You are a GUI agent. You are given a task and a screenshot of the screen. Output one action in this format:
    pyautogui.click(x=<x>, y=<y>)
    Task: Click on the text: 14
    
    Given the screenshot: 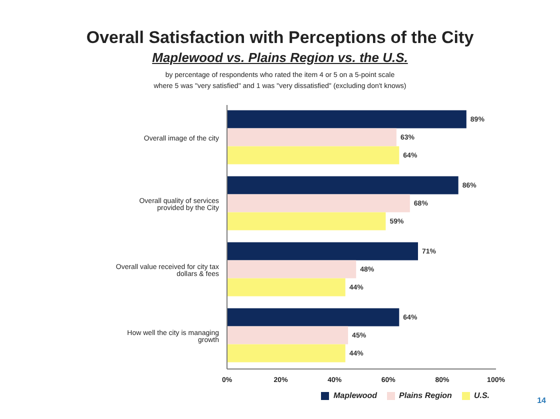 What is the action you would take?
    pyautogui.click(x=541, y=400)
    